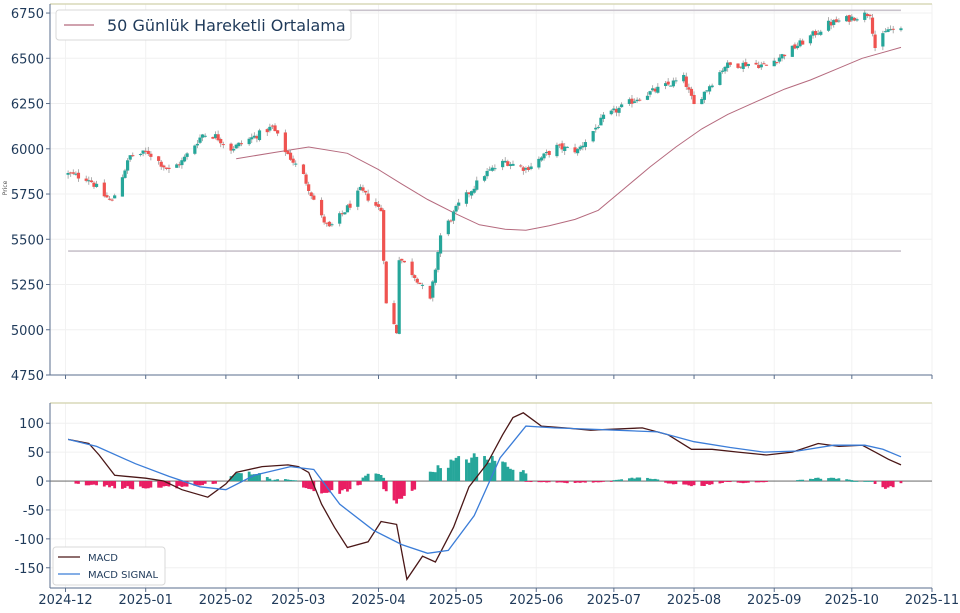  What do you see at coordinates (5, 187) in the screenshot?
I see `y-axis-label: Price` at bounding box center [5, 187].